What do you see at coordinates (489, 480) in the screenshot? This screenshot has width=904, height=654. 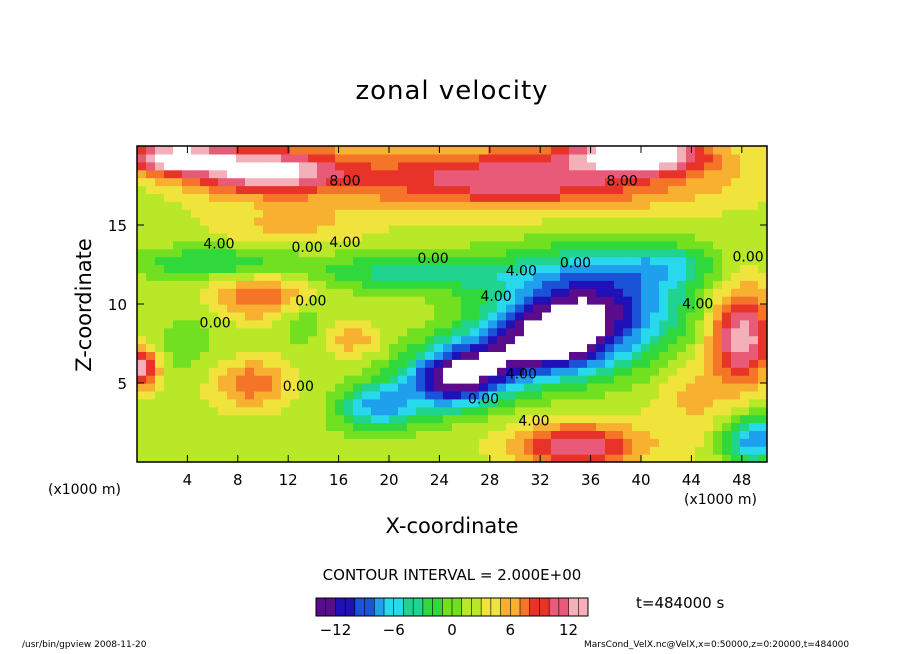 I see `x-tick-label: 28` at bounding box center [489, 480].